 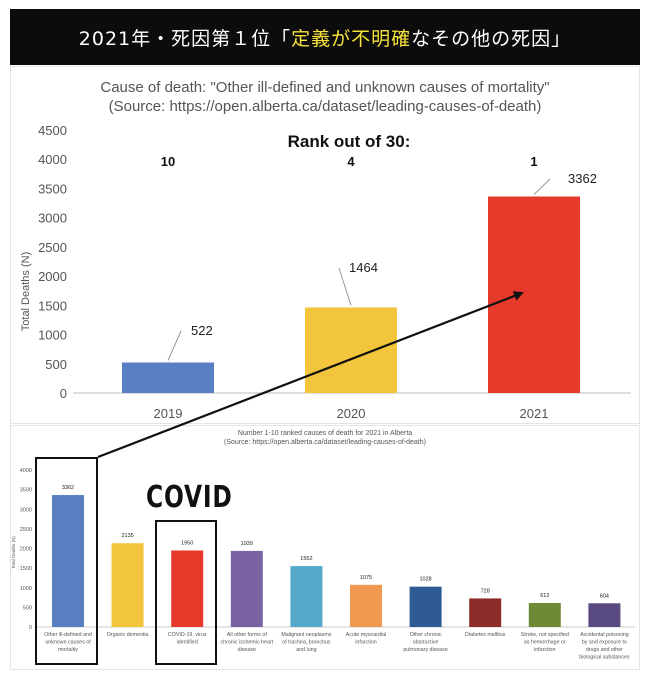 What do you see at coordinates (26, 471) in the screenshot?
I see `bottom-y-tick-label: 4000` at bounding box center [26, 471].